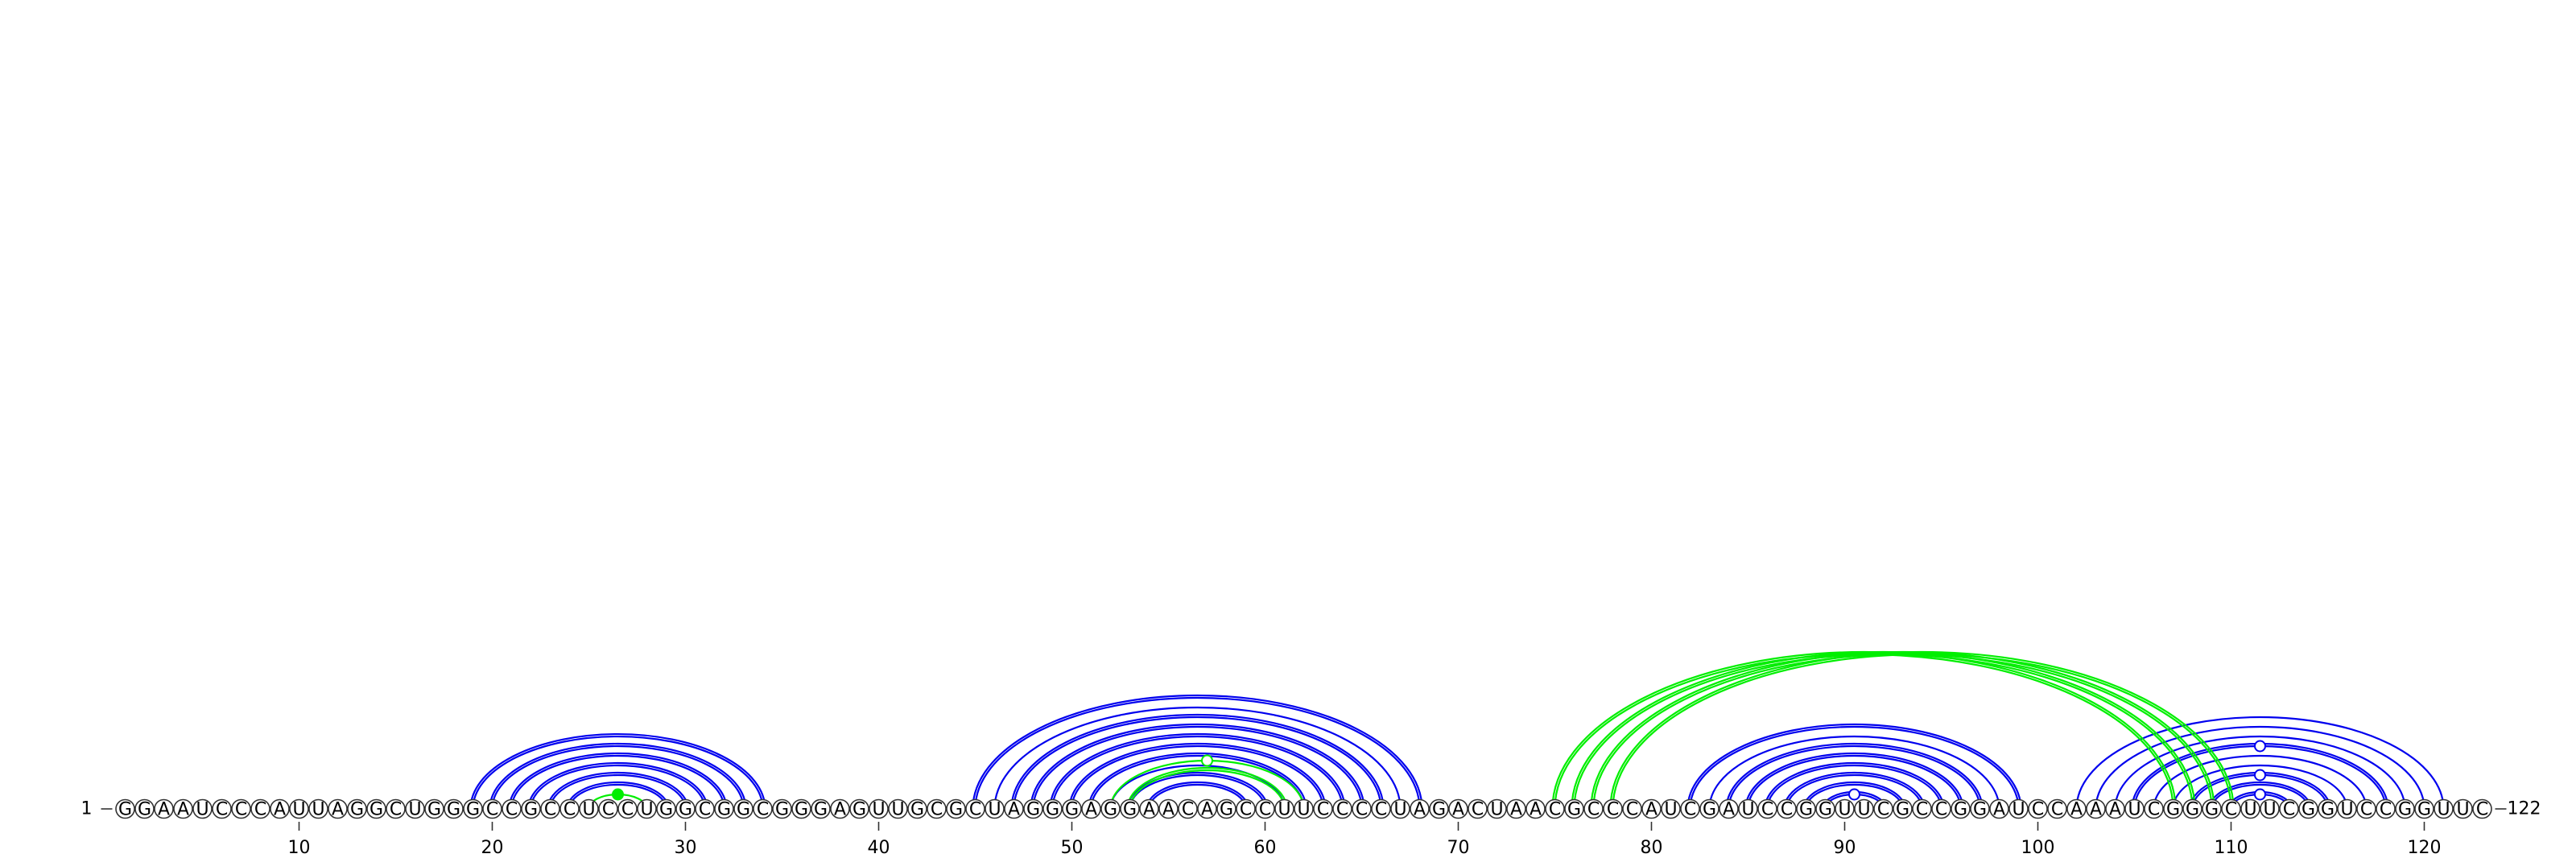 This screenshot has height=858, width=2576. I want to click on nucleotide-letter-68: A, so click(1420, 810).